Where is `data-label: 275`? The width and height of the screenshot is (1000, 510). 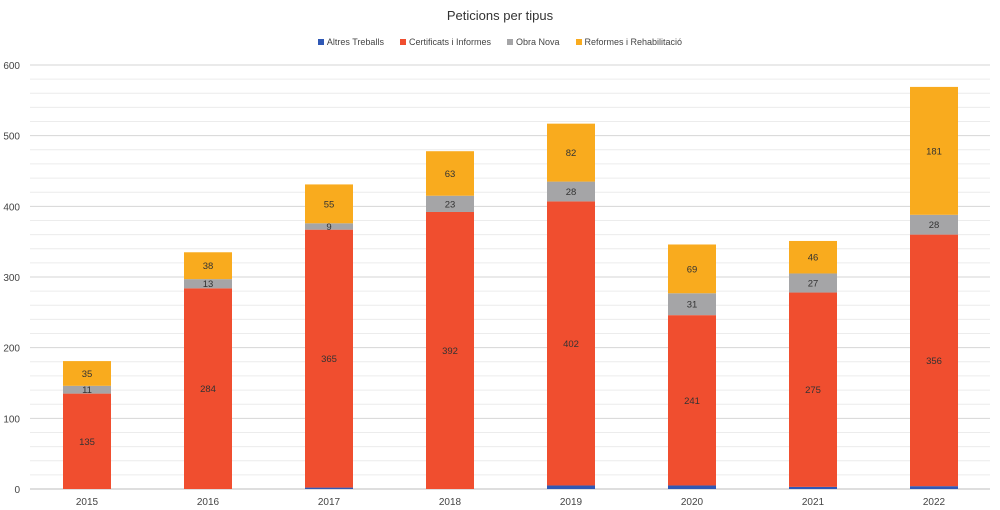
data-label: 275 is located at coordinates (813, 390).